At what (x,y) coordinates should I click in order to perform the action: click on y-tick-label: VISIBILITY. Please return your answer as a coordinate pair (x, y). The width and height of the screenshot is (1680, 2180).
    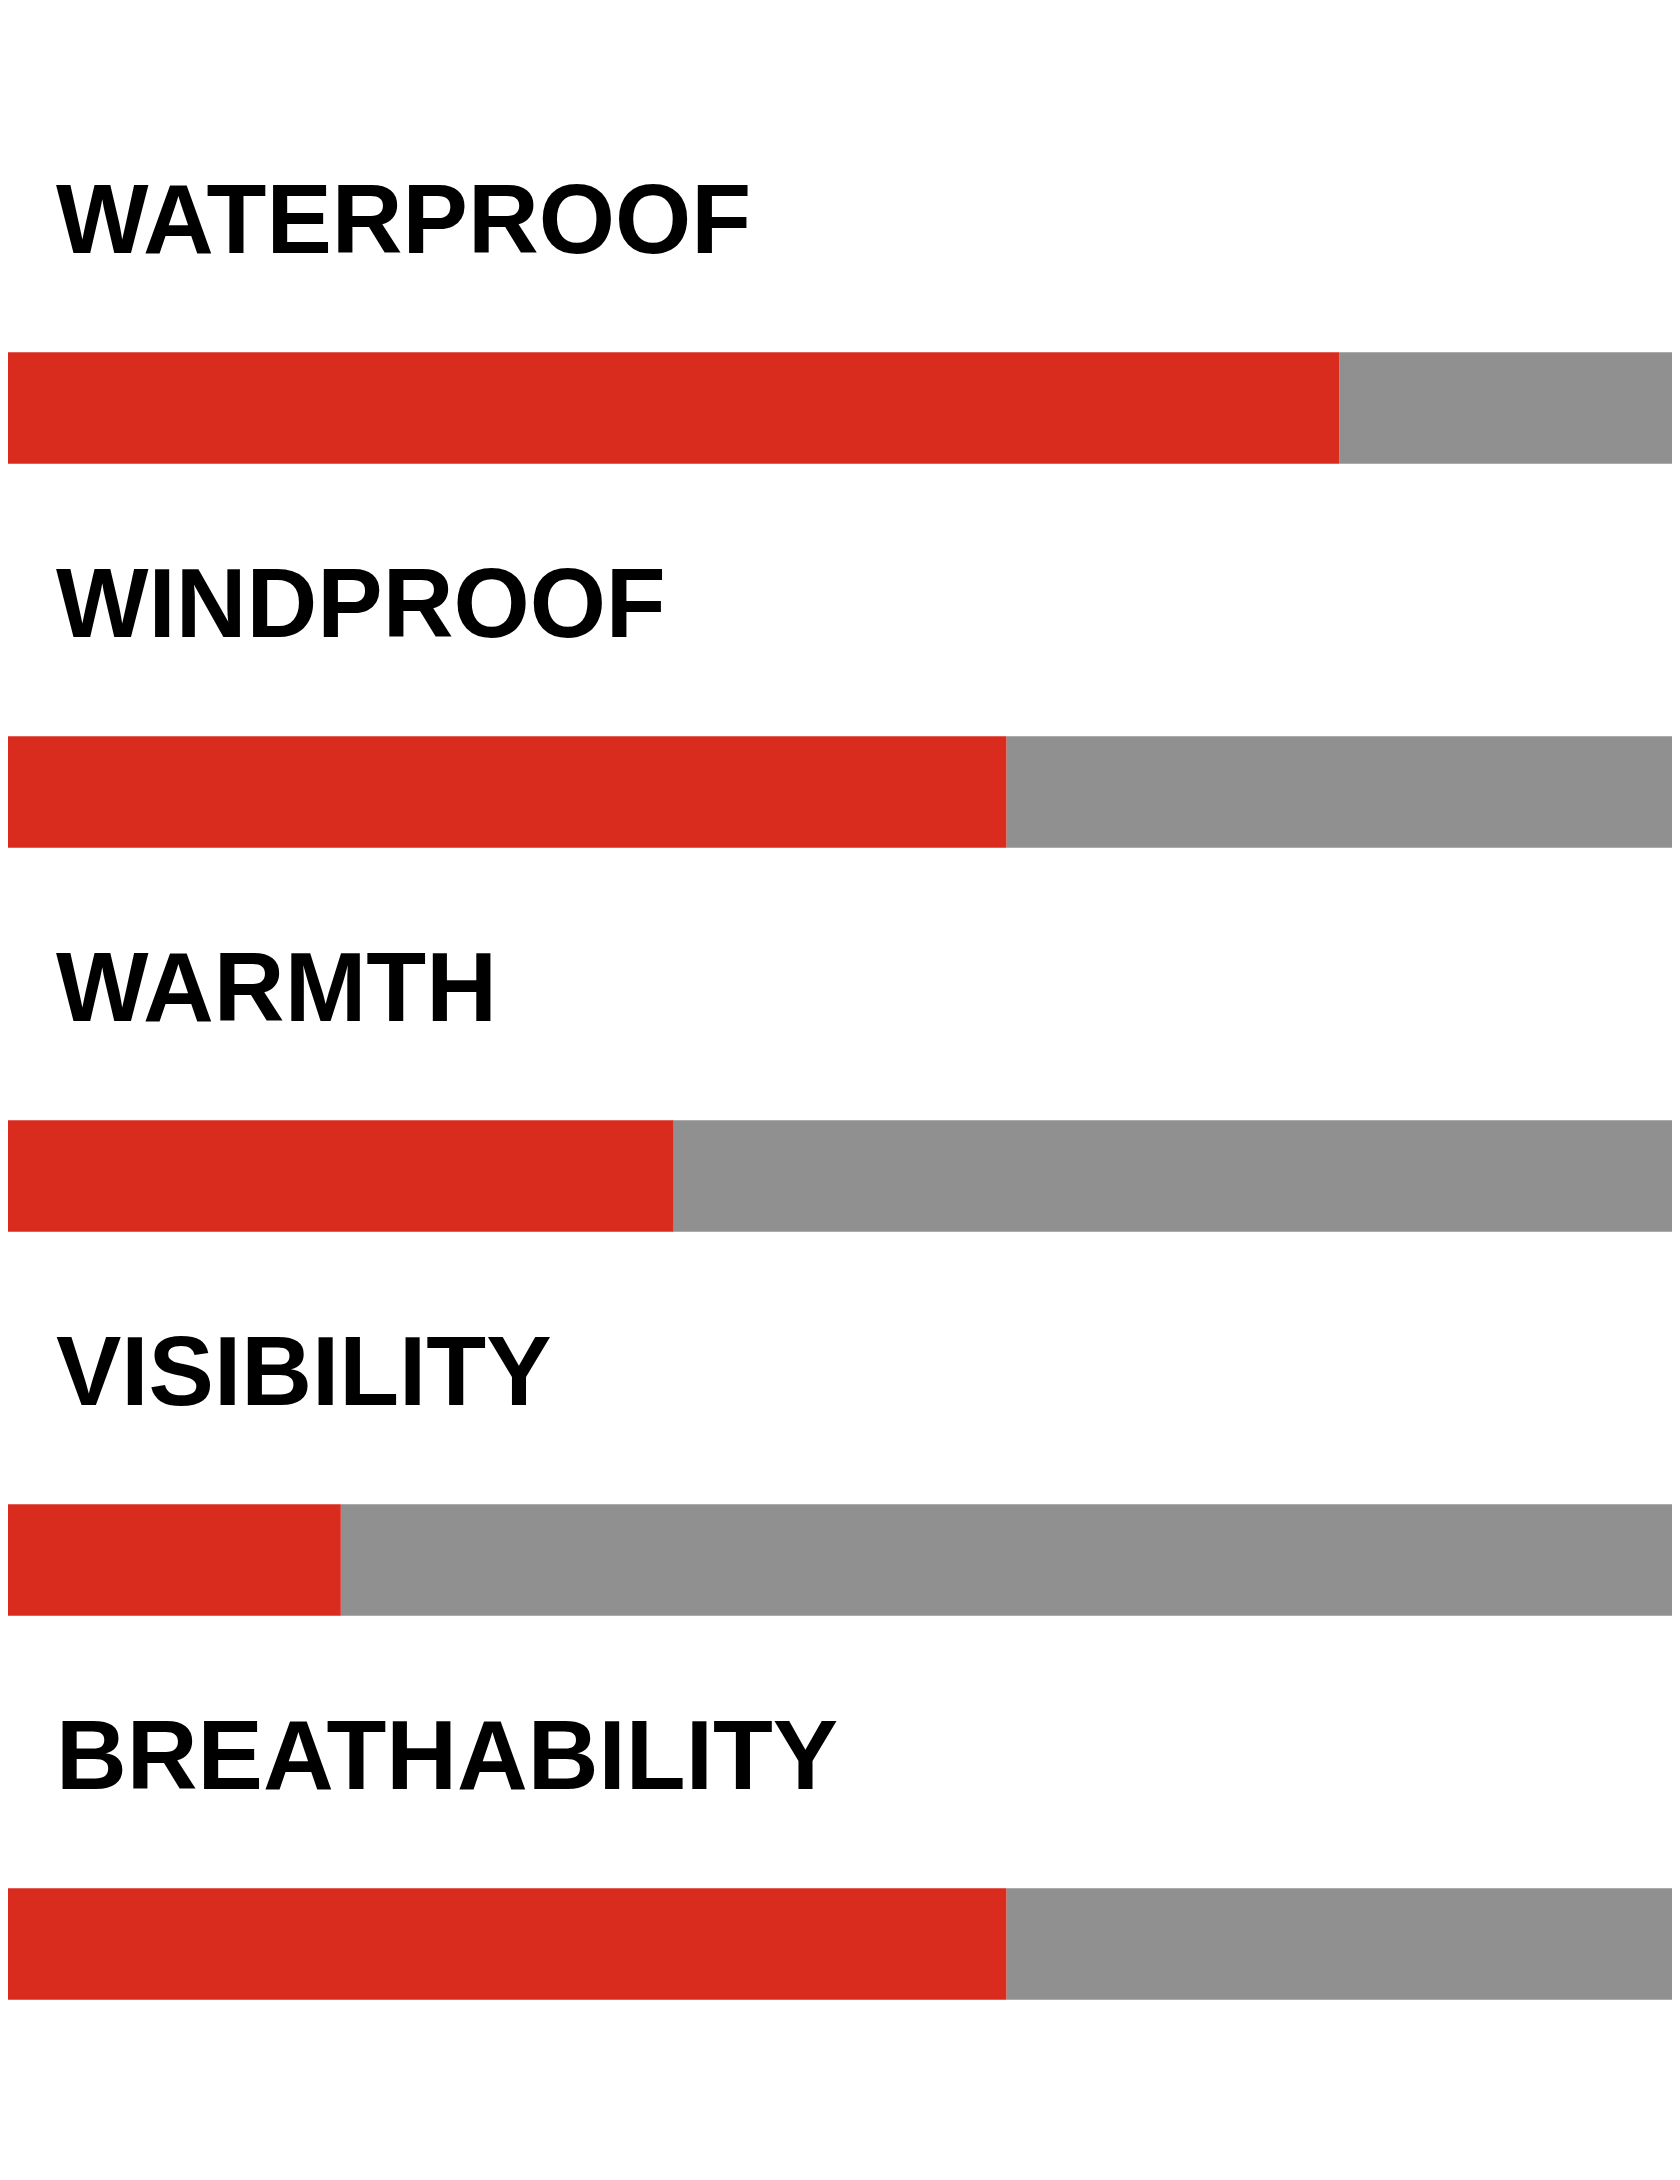
    Looking at the image, I should click on (304, 1371).